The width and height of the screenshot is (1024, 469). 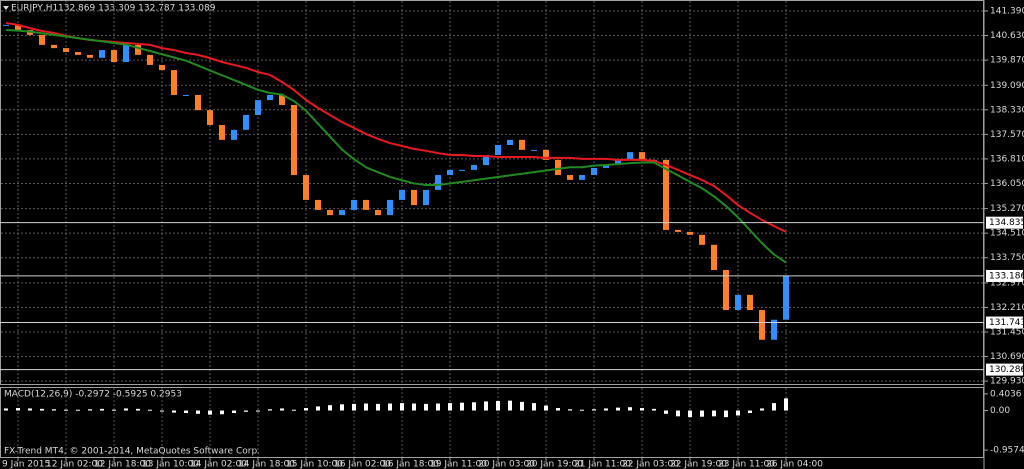 What do you see at coordinates (1007, 61) in the screenshot?
I see `y-tick-label: 139.870` at bounding box center [1007, 61].